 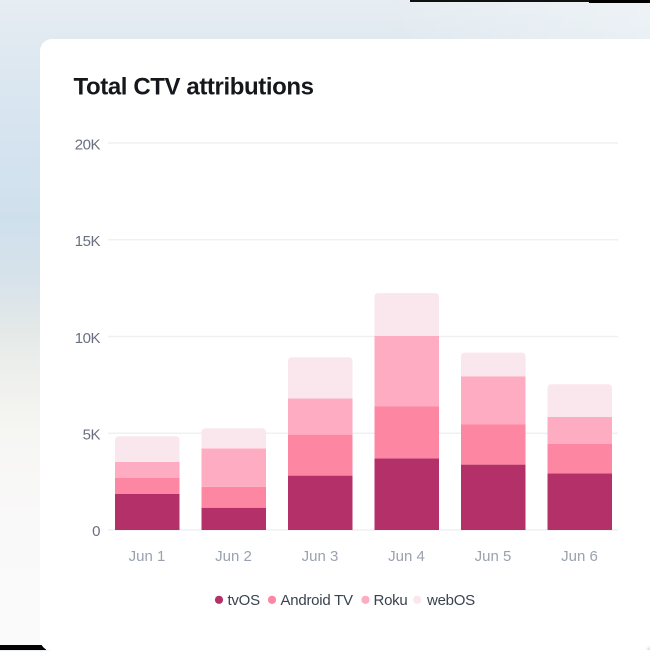 What do you see at coordinates (493, 556) in the screenshot?
I see `svg-text: Jun 5` at bounding box center [493, 556].